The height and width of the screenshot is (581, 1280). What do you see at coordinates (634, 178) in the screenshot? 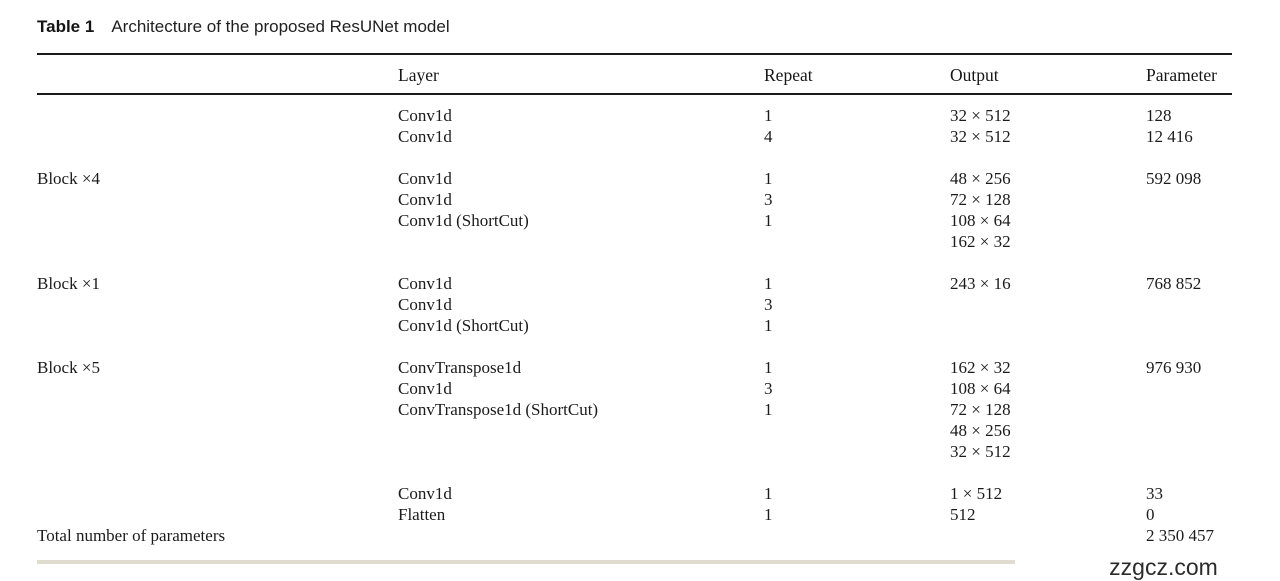
I see `table-row: Block ×4 Conv1d 1 48 × 256 592 098` at bounding box center [634, 178].